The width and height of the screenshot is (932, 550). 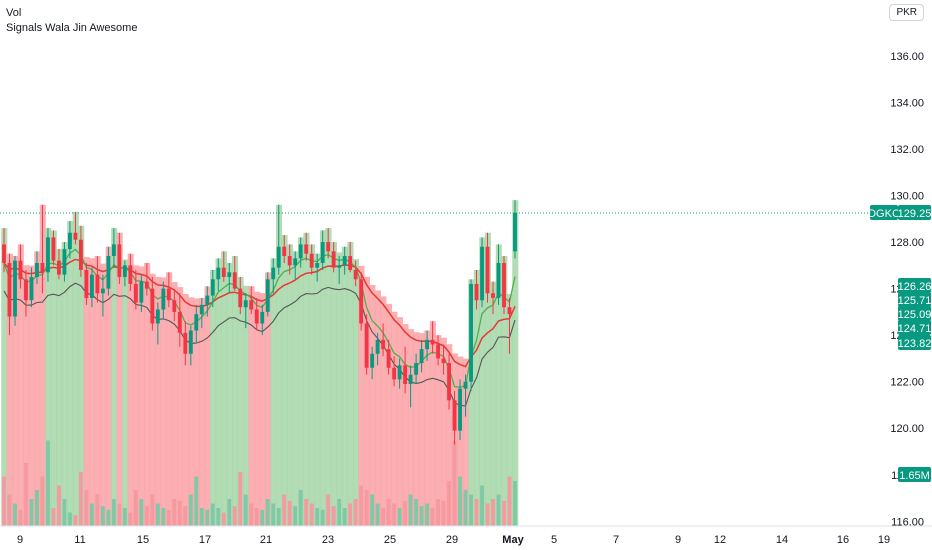 I want to click on time-tick-label: 17, so click(x=205, y=540).